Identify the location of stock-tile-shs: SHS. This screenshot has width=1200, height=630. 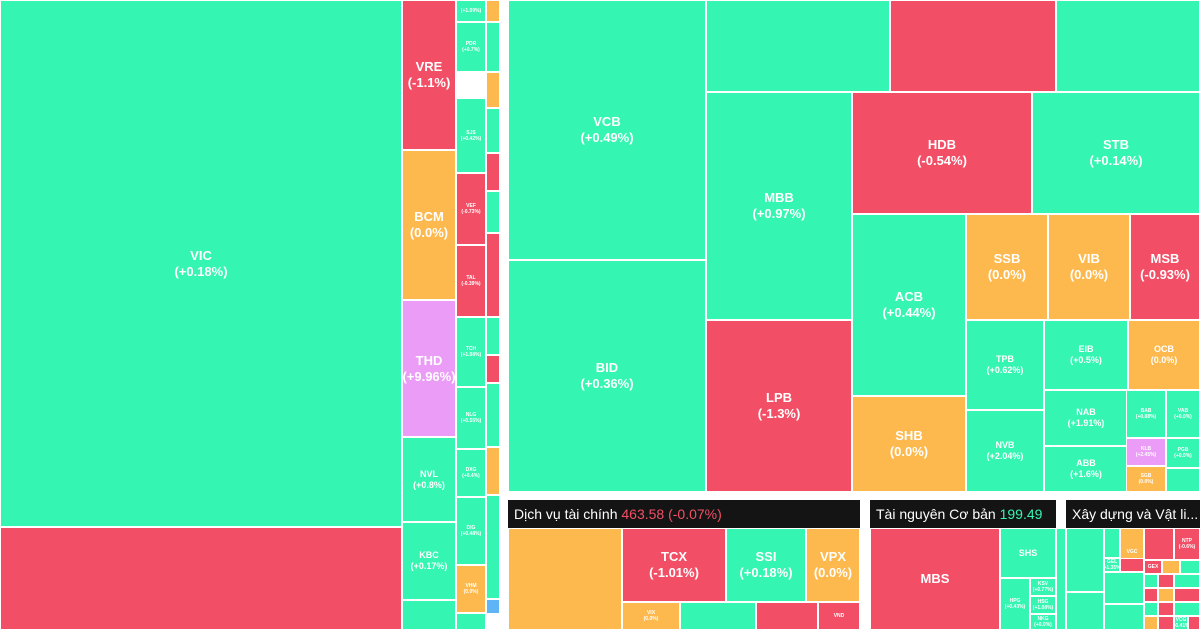
(1028, 553).